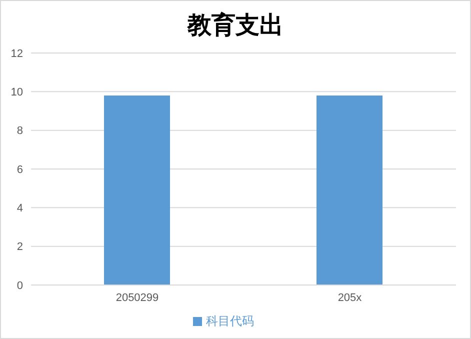  What do you see at coordinates (19, 170) in the screenshot?
I see `y-tick-label: 6` at bounding box center [19, 170].